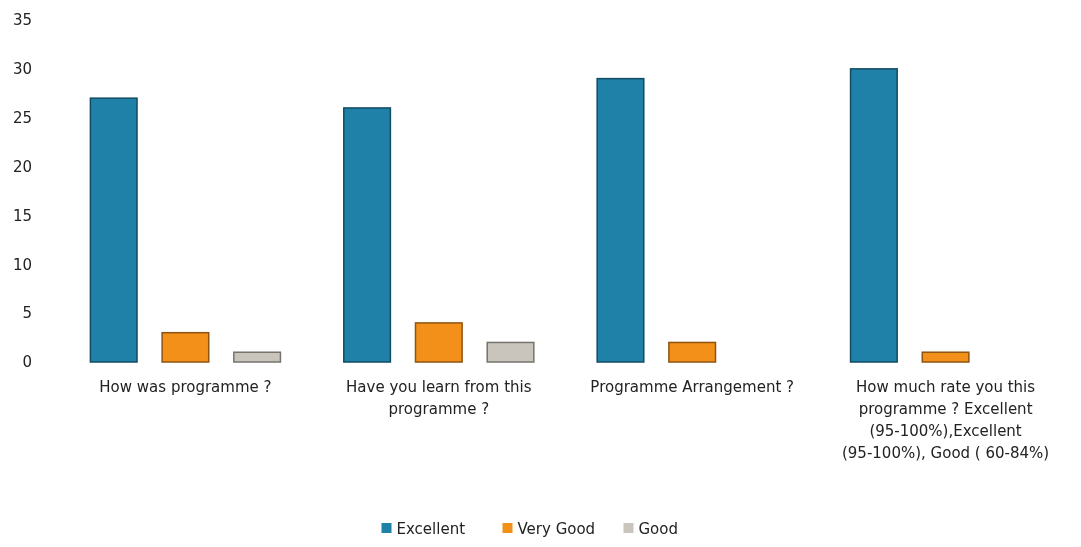 The image size is (1081, 547). I want to click on legend-label: Good, so click(658, 529).